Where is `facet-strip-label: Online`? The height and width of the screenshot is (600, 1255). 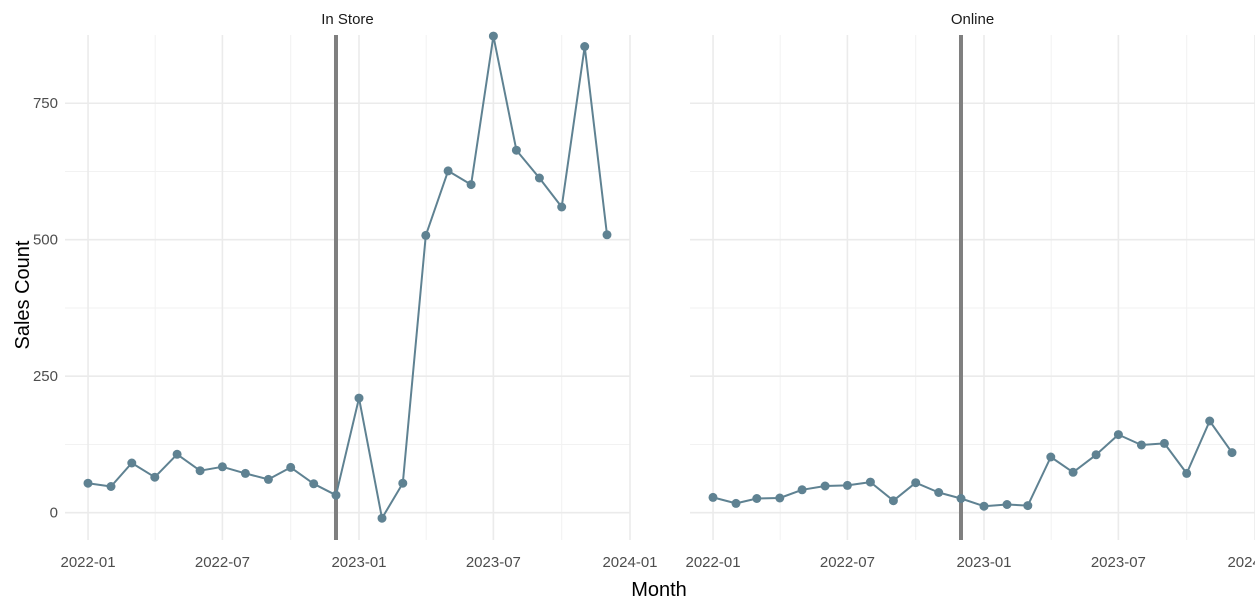 facet-strip-label: Online is located at coordinates (972, 19).